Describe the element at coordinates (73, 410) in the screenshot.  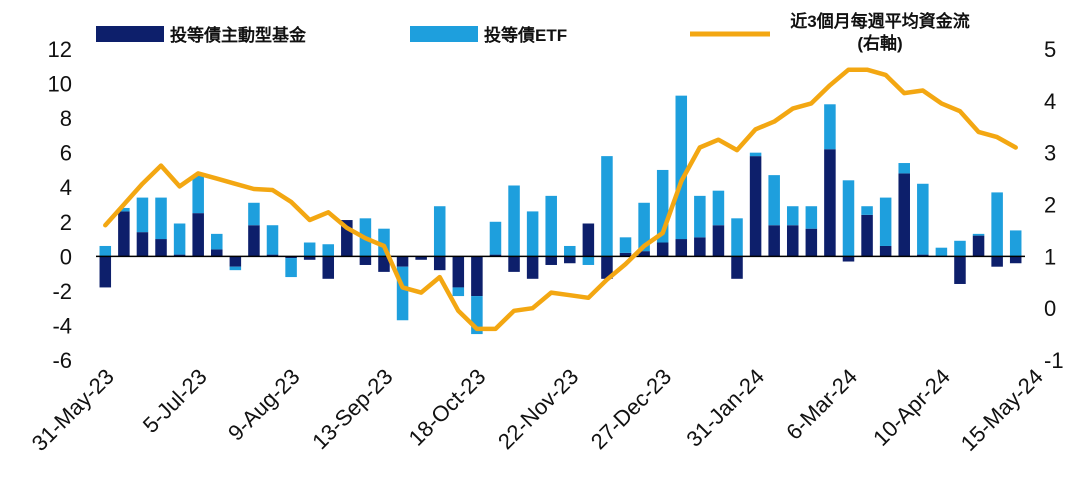
I see `x-axis-tick-label: 31-May-23` at that location.